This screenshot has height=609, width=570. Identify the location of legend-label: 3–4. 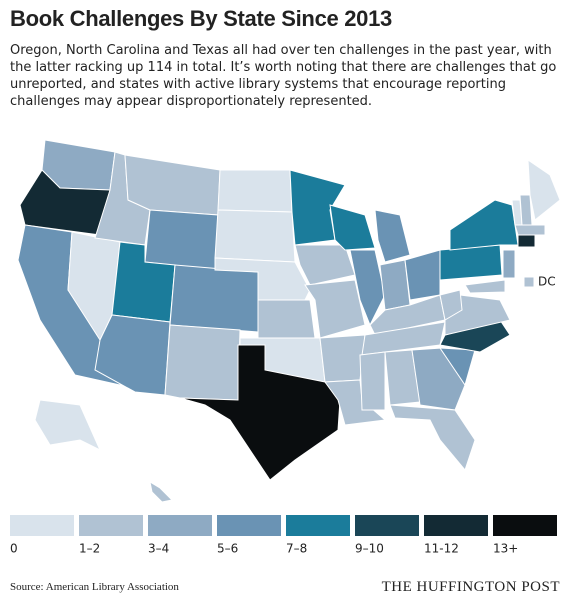
(158, 549).